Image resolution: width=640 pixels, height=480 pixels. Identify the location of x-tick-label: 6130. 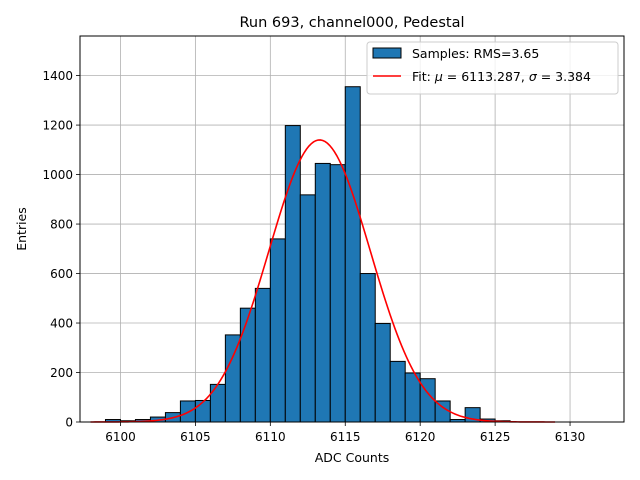
(570, 437).